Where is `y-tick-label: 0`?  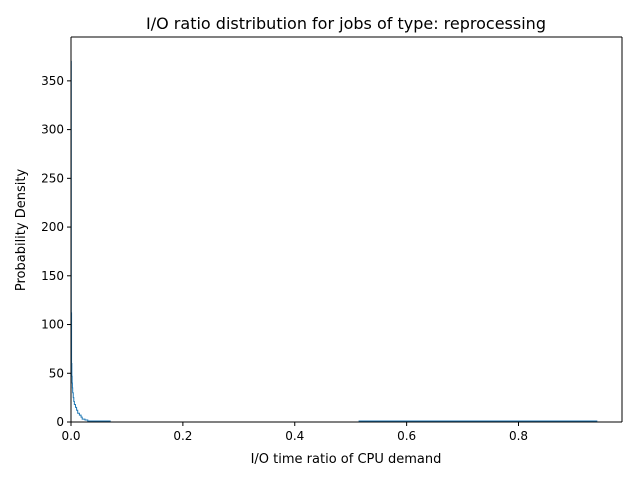 y-tick-label: 0 is located at coordinates (60, 422).